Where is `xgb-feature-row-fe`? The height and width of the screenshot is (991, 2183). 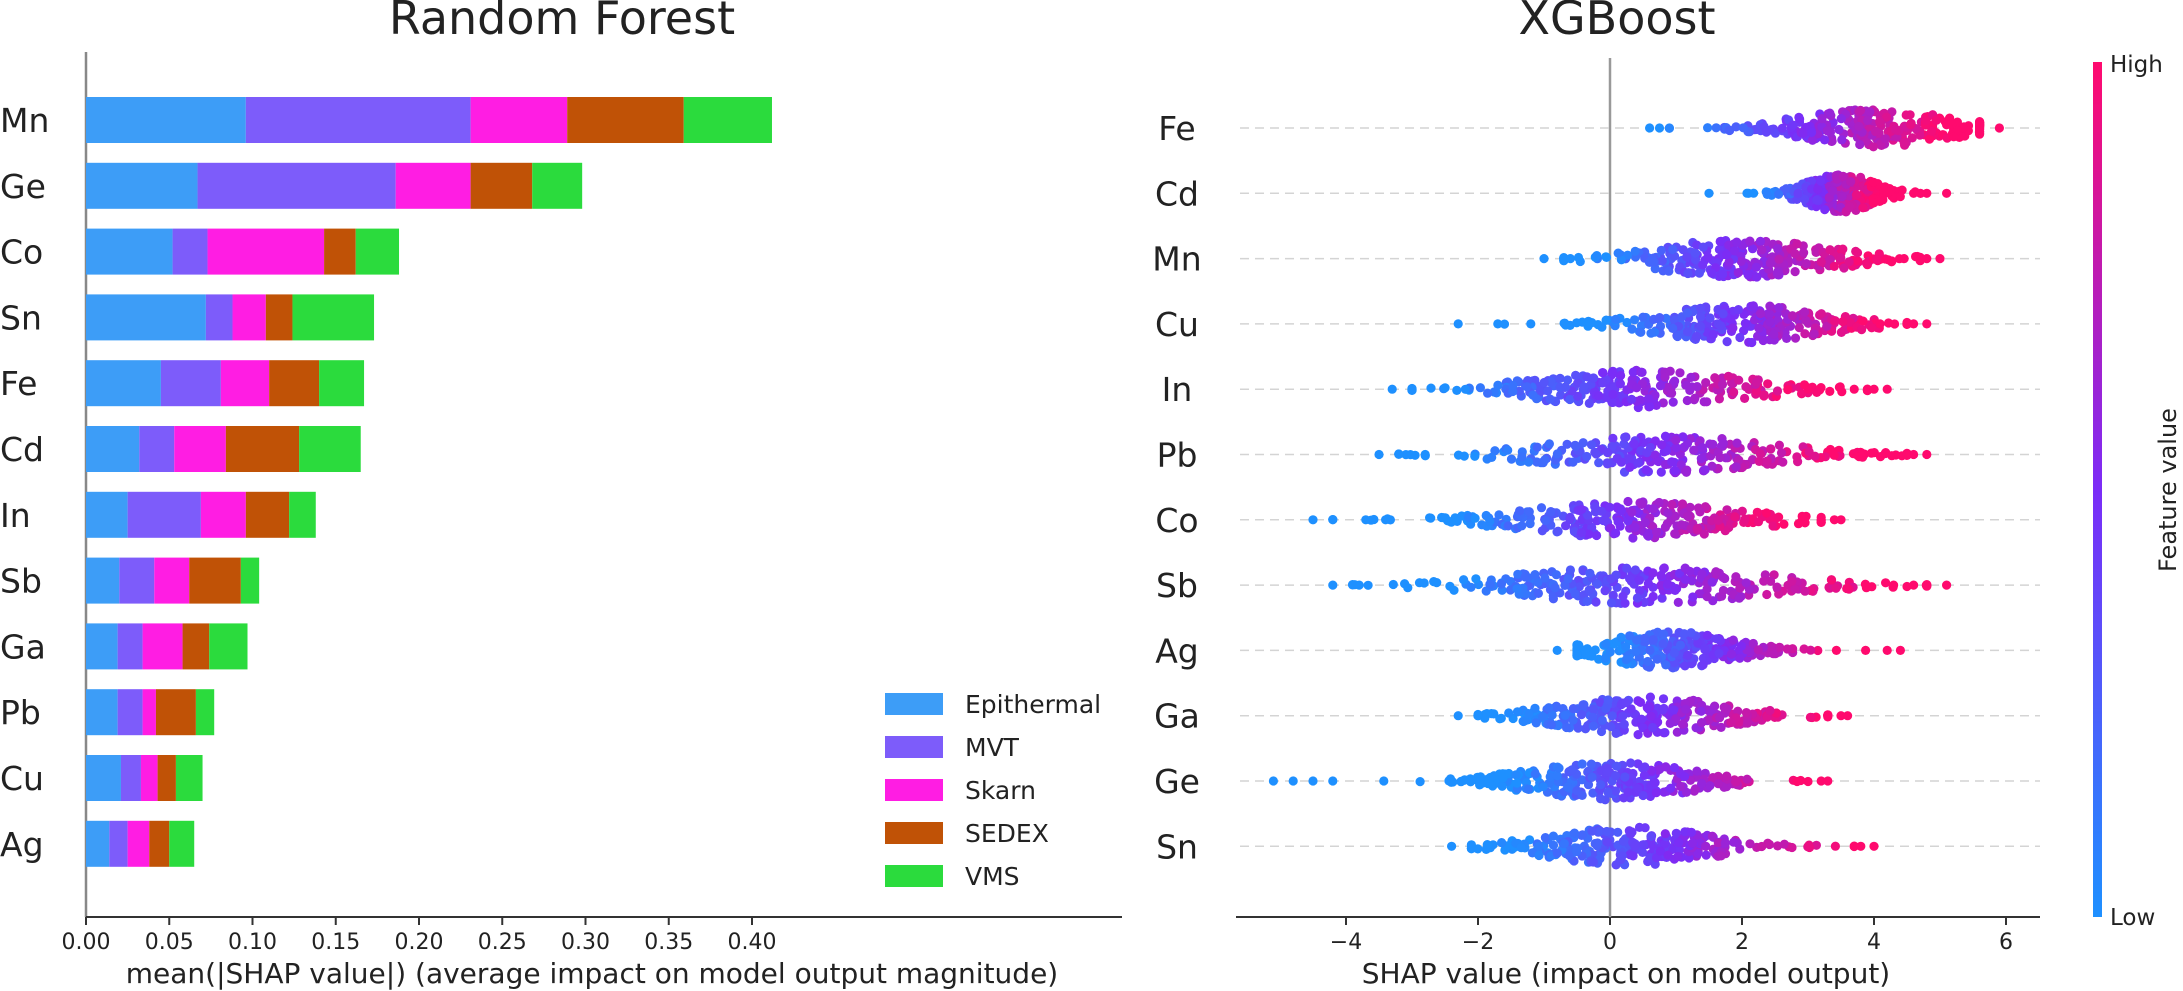 xgb-feature-row-fe is located at coordinates (1824, 128).